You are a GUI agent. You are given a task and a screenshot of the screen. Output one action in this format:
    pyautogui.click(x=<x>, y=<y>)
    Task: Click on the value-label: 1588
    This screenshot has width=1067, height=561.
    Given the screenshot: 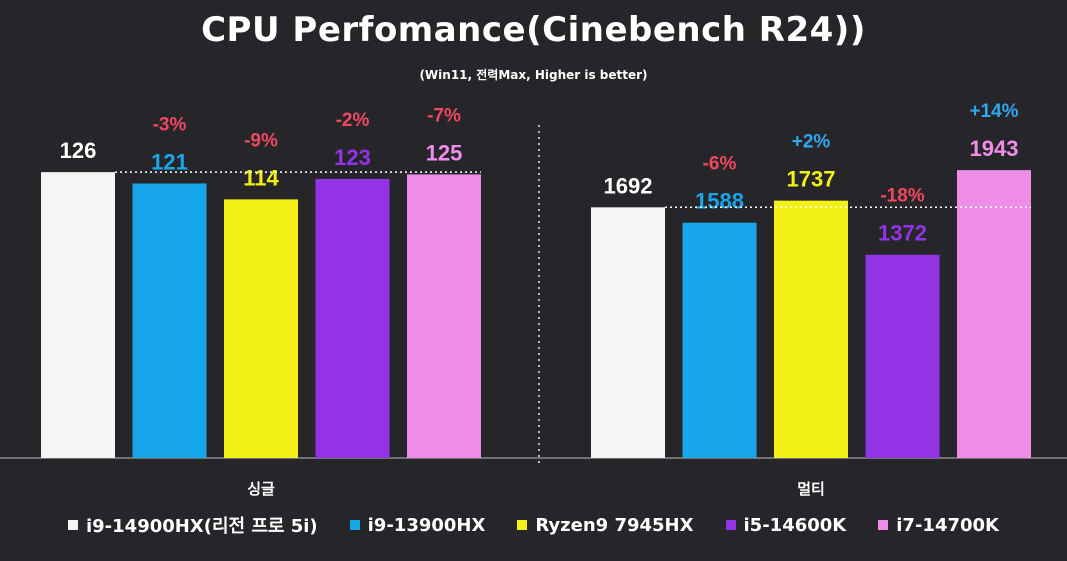 What is the action you would take?
    pyautogui.click(x=719, y=201)
    